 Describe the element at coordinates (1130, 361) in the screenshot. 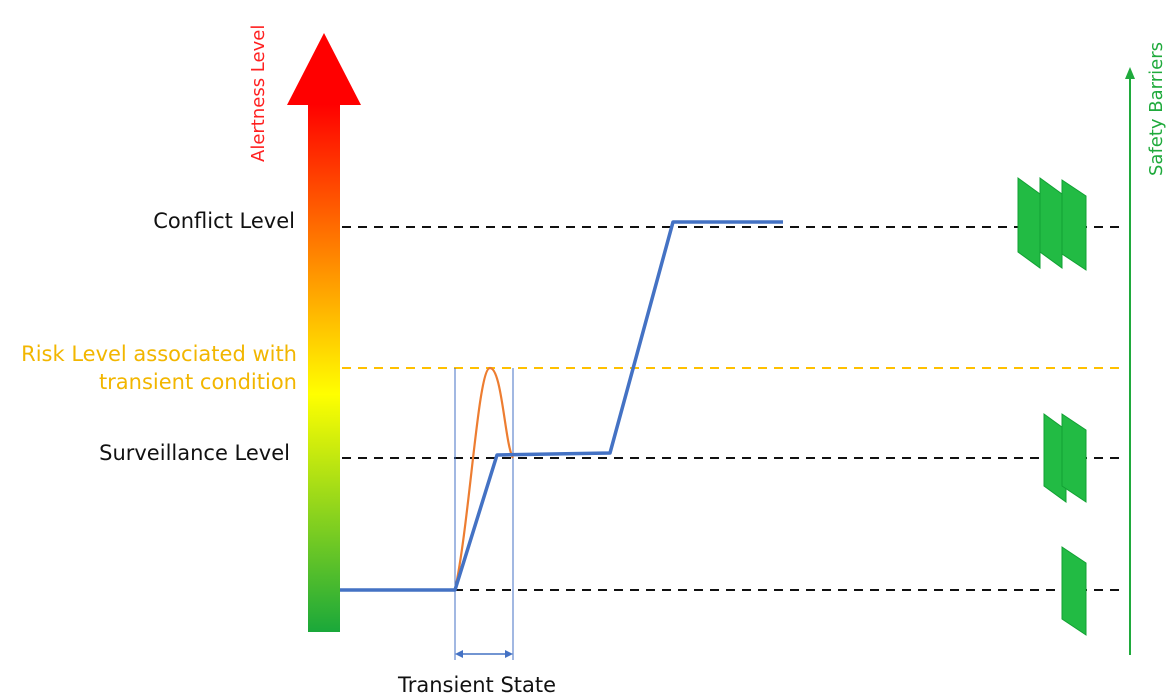

I see `safety-barriers-axis` at that location.